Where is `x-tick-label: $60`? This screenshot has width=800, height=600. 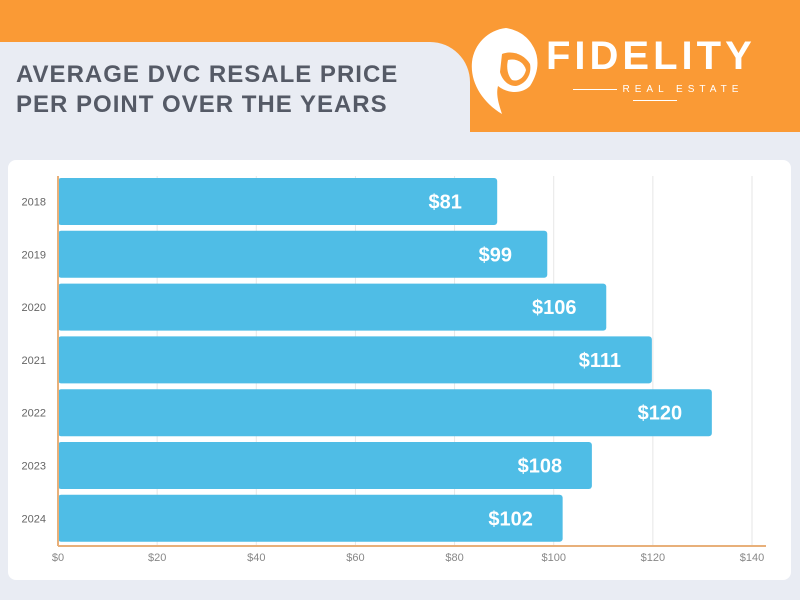 x-tick-label: $60 is located at coordinates (355, 558).